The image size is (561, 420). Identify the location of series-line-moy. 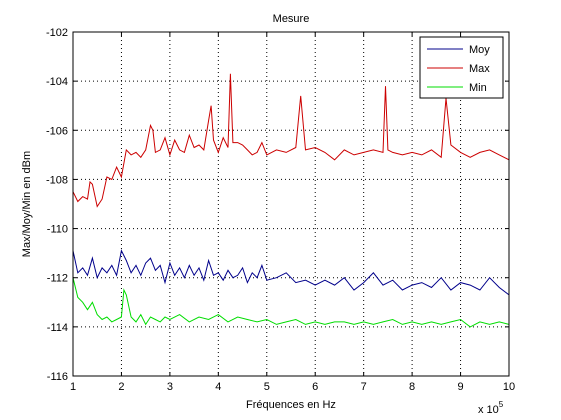
(291, 272).